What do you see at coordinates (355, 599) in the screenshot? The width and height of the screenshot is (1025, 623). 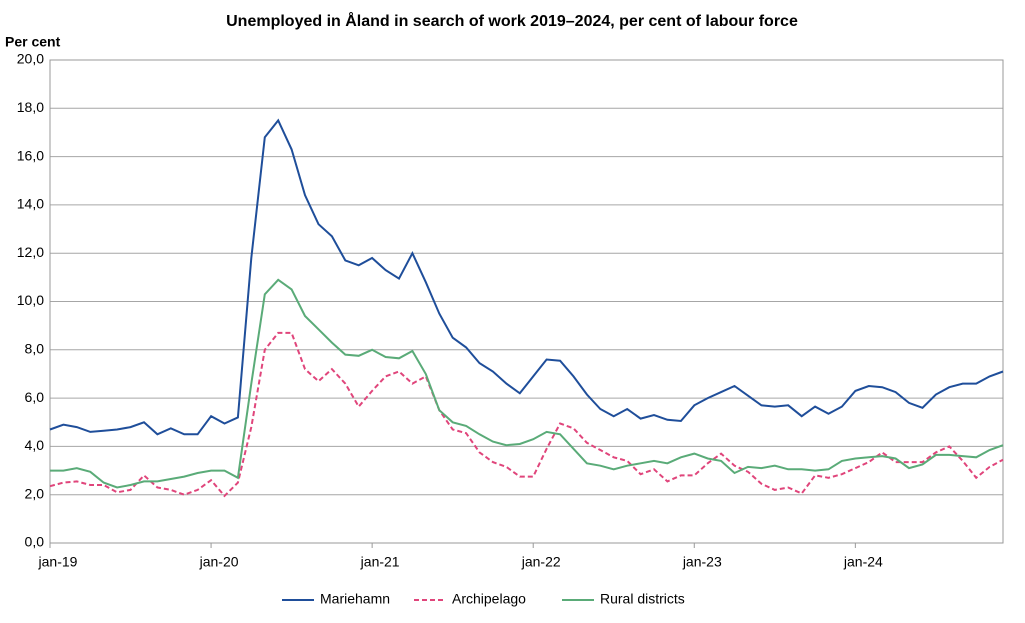 I see `legend-label: Mariehamn` at bounding box center [355, 599].